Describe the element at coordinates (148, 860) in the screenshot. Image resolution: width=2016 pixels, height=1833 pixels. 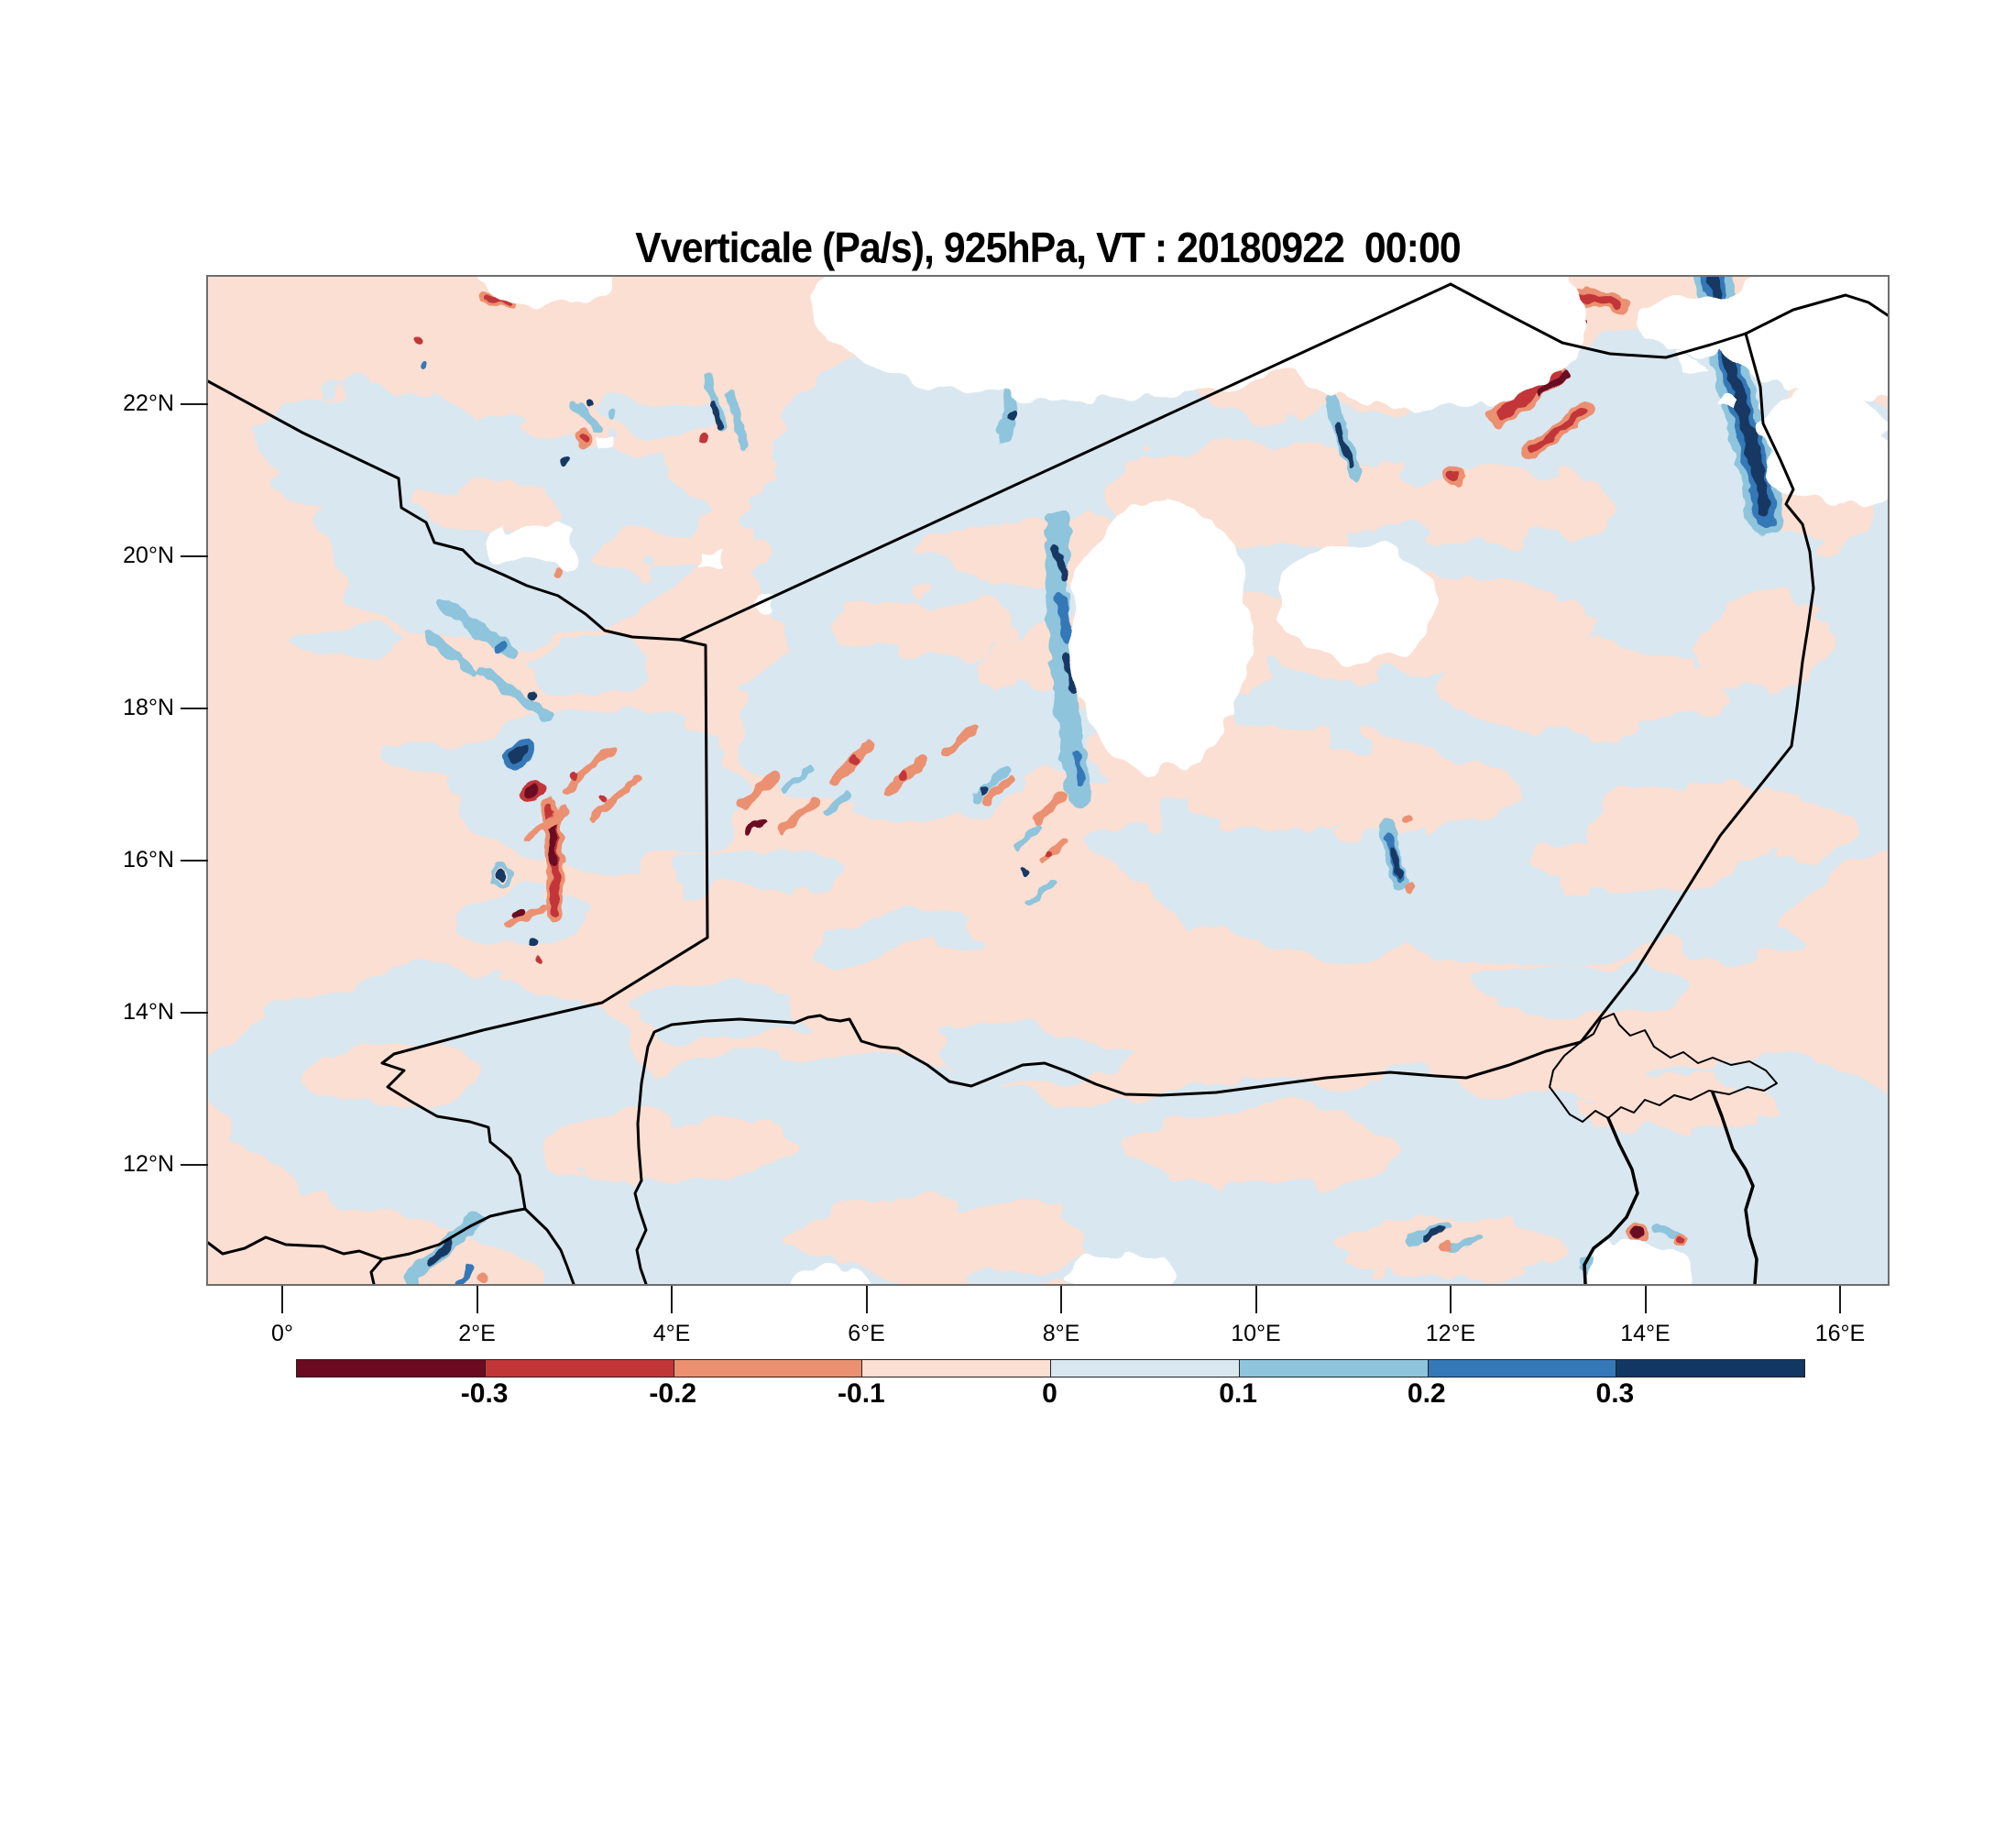
I see `lat-tick-label: 16°N` at that location.